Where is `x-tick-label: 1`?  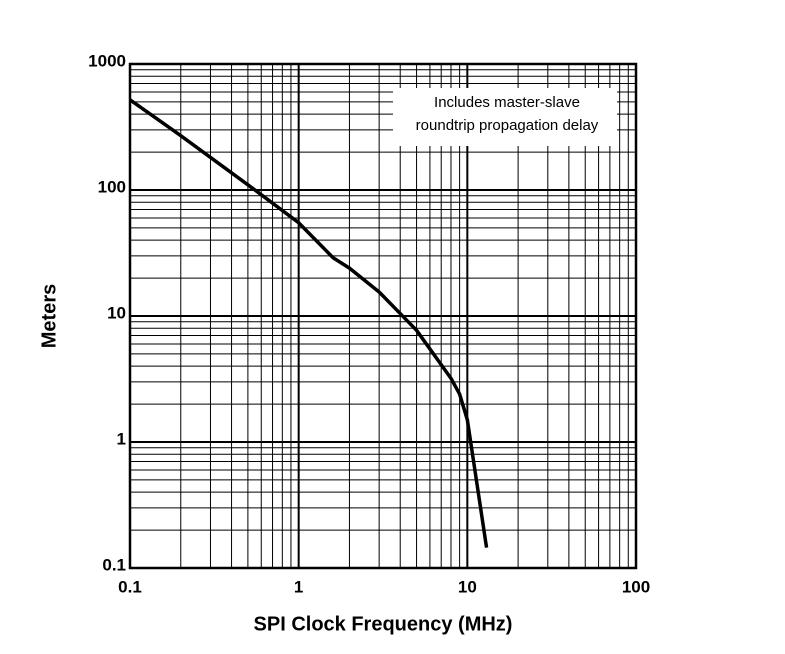 x-tick-label: 1 is located at coordinates (298, 586).